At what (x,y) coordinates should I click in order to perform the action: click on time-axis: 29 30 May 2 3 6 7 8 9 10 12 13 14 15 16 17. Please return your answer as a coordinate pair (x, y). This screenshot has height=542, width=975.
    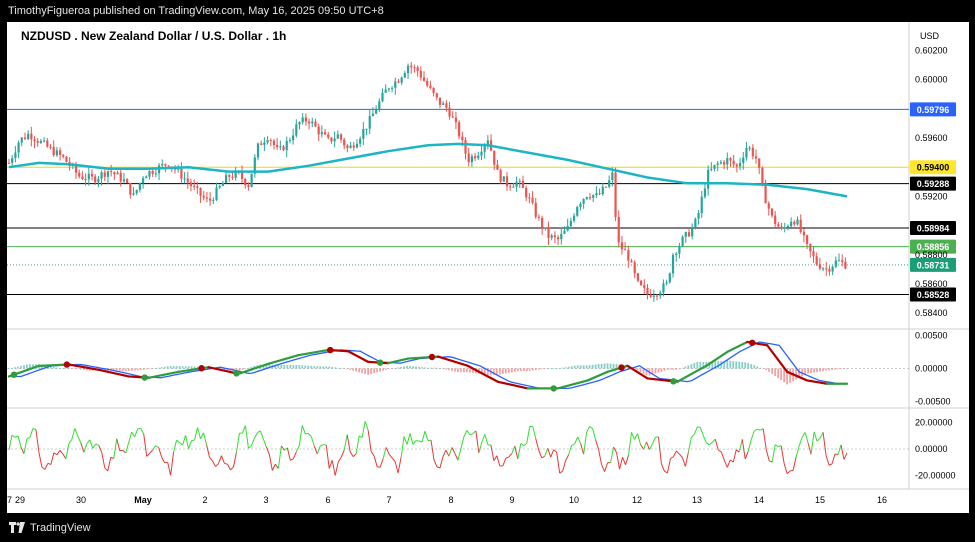
    Looking at the image, I should click on (447, 500).